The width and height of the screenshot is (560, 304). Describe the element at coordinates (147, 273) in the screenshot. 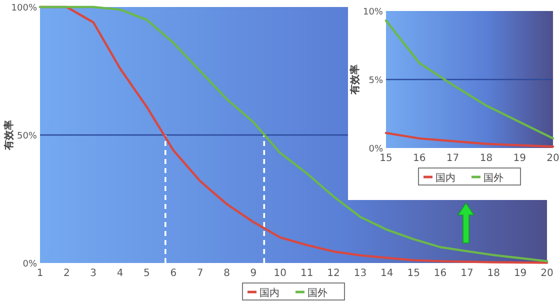

I see `x-tick-label: 5` at that location.